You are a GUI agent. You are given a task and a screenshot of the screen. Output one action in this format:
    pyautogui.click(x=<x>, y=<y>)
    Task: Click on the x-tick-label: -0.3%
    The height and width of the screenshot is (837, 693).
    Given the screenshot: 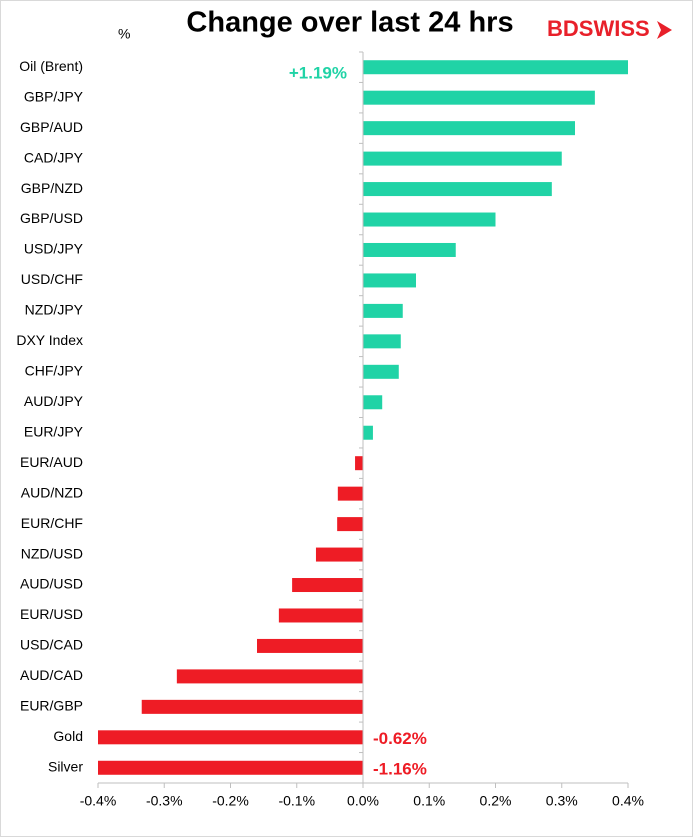 What is the action you would take?
    pyautogui.click(x=164, y=801)
    